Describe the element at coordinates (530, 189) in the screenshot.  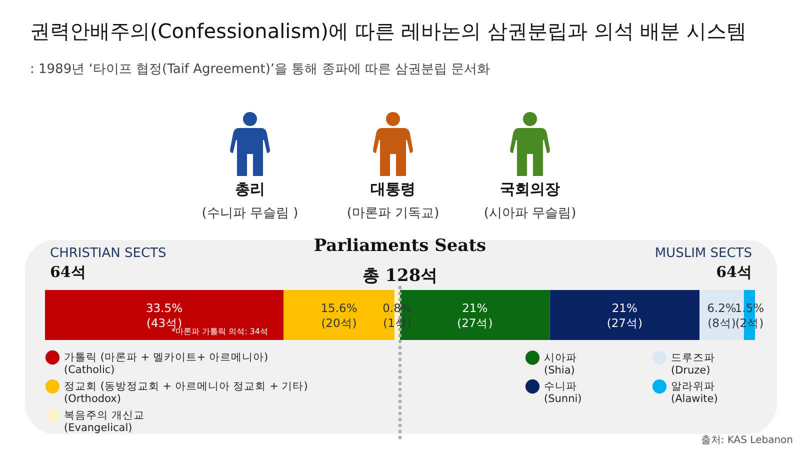
I see `text: 국회의장` at that location.